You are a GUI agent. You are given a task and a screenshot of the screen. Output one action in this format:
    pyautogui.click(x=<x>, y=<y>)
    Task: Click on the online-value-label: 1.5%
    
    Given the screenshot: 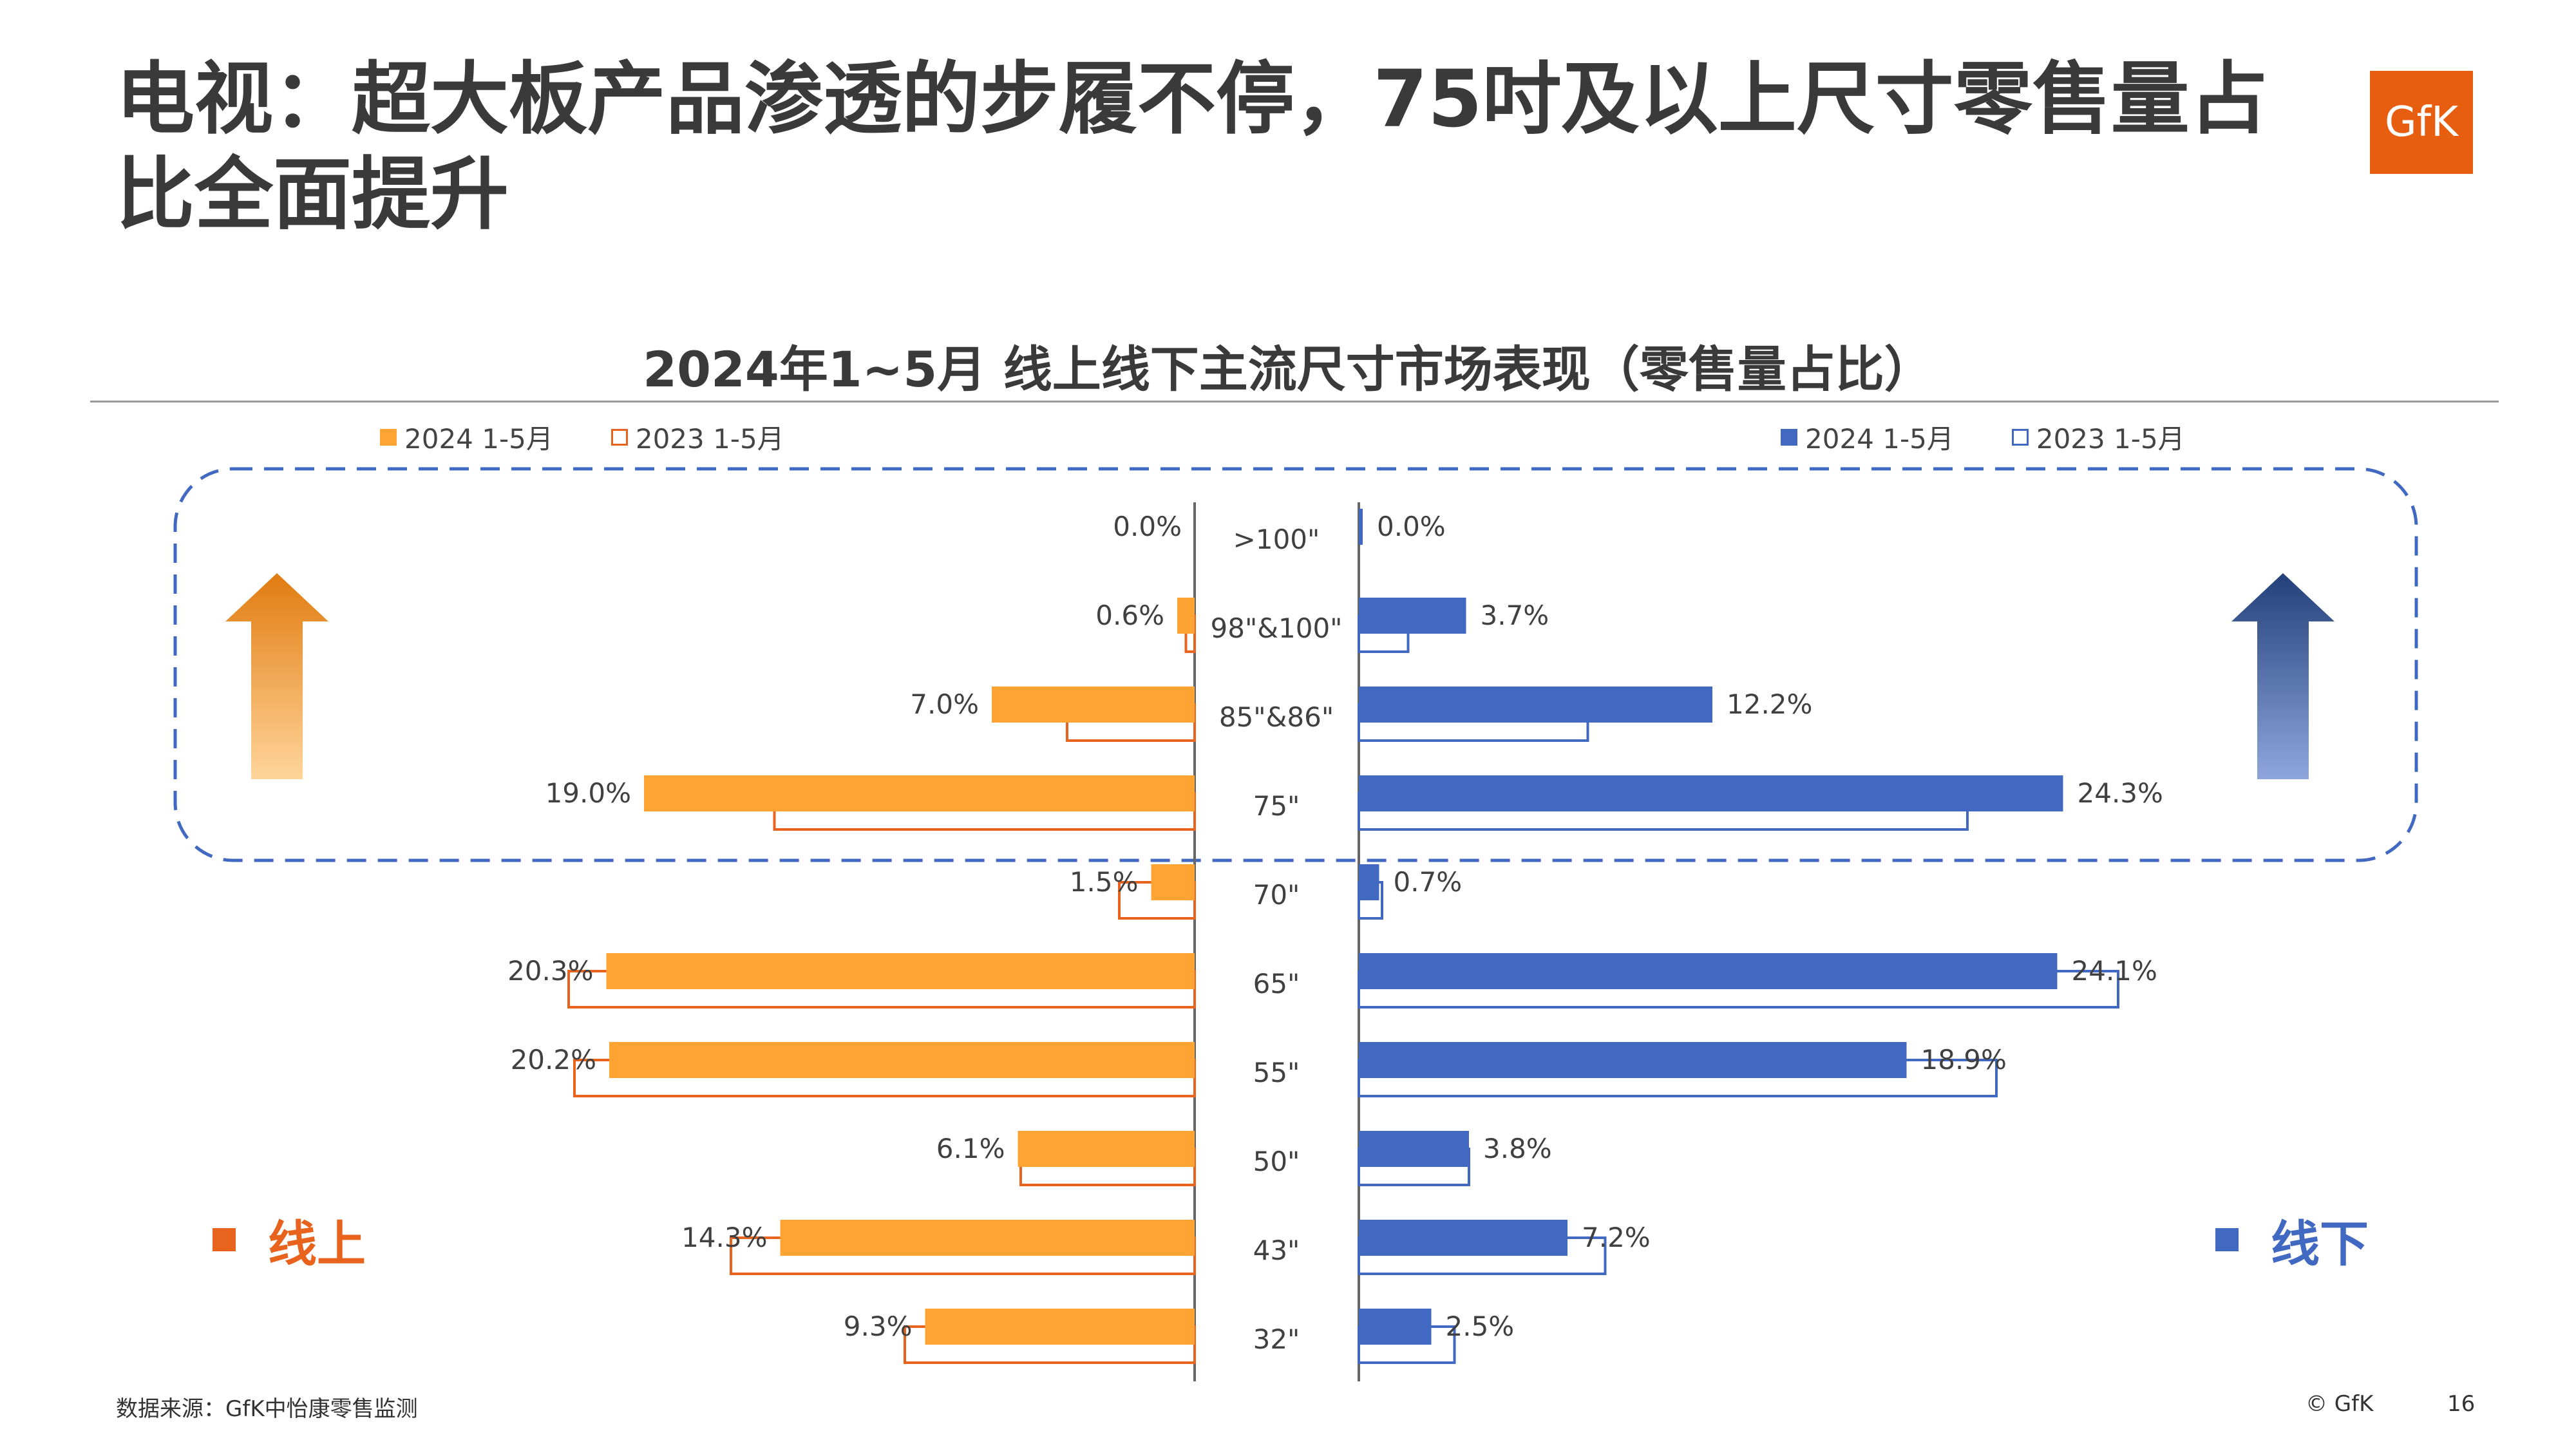 What is the action you would take?
    pyautogui.click(x=1104, y=882)
    